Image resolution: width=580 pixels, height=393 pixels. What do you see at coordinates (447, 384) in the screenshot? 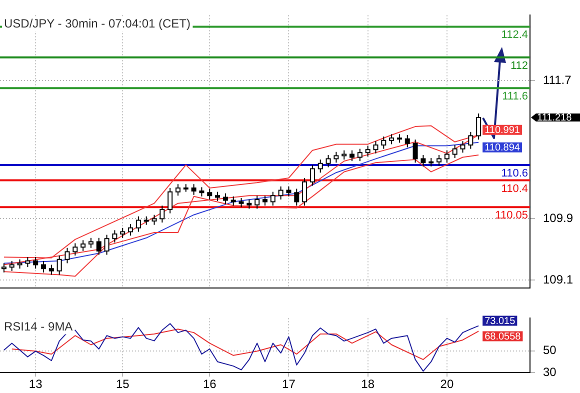
I see `x-tick-label: 20` at bounding box center [447, 384].